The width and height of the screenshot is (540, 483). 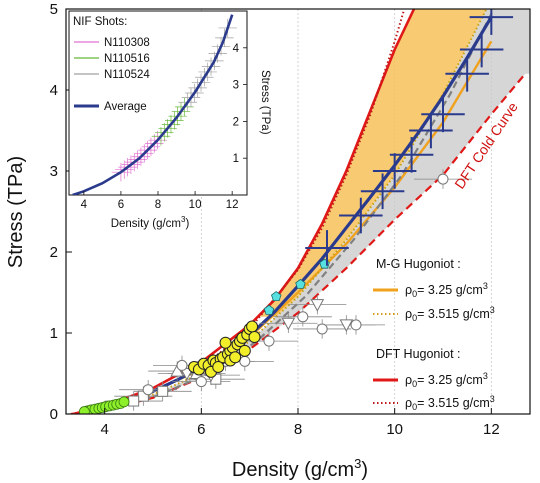 What do you see at coordinates (158, 205) in the screenshot?
I see `inset-x-tick-label: 8` at bounding box center [158, 205].